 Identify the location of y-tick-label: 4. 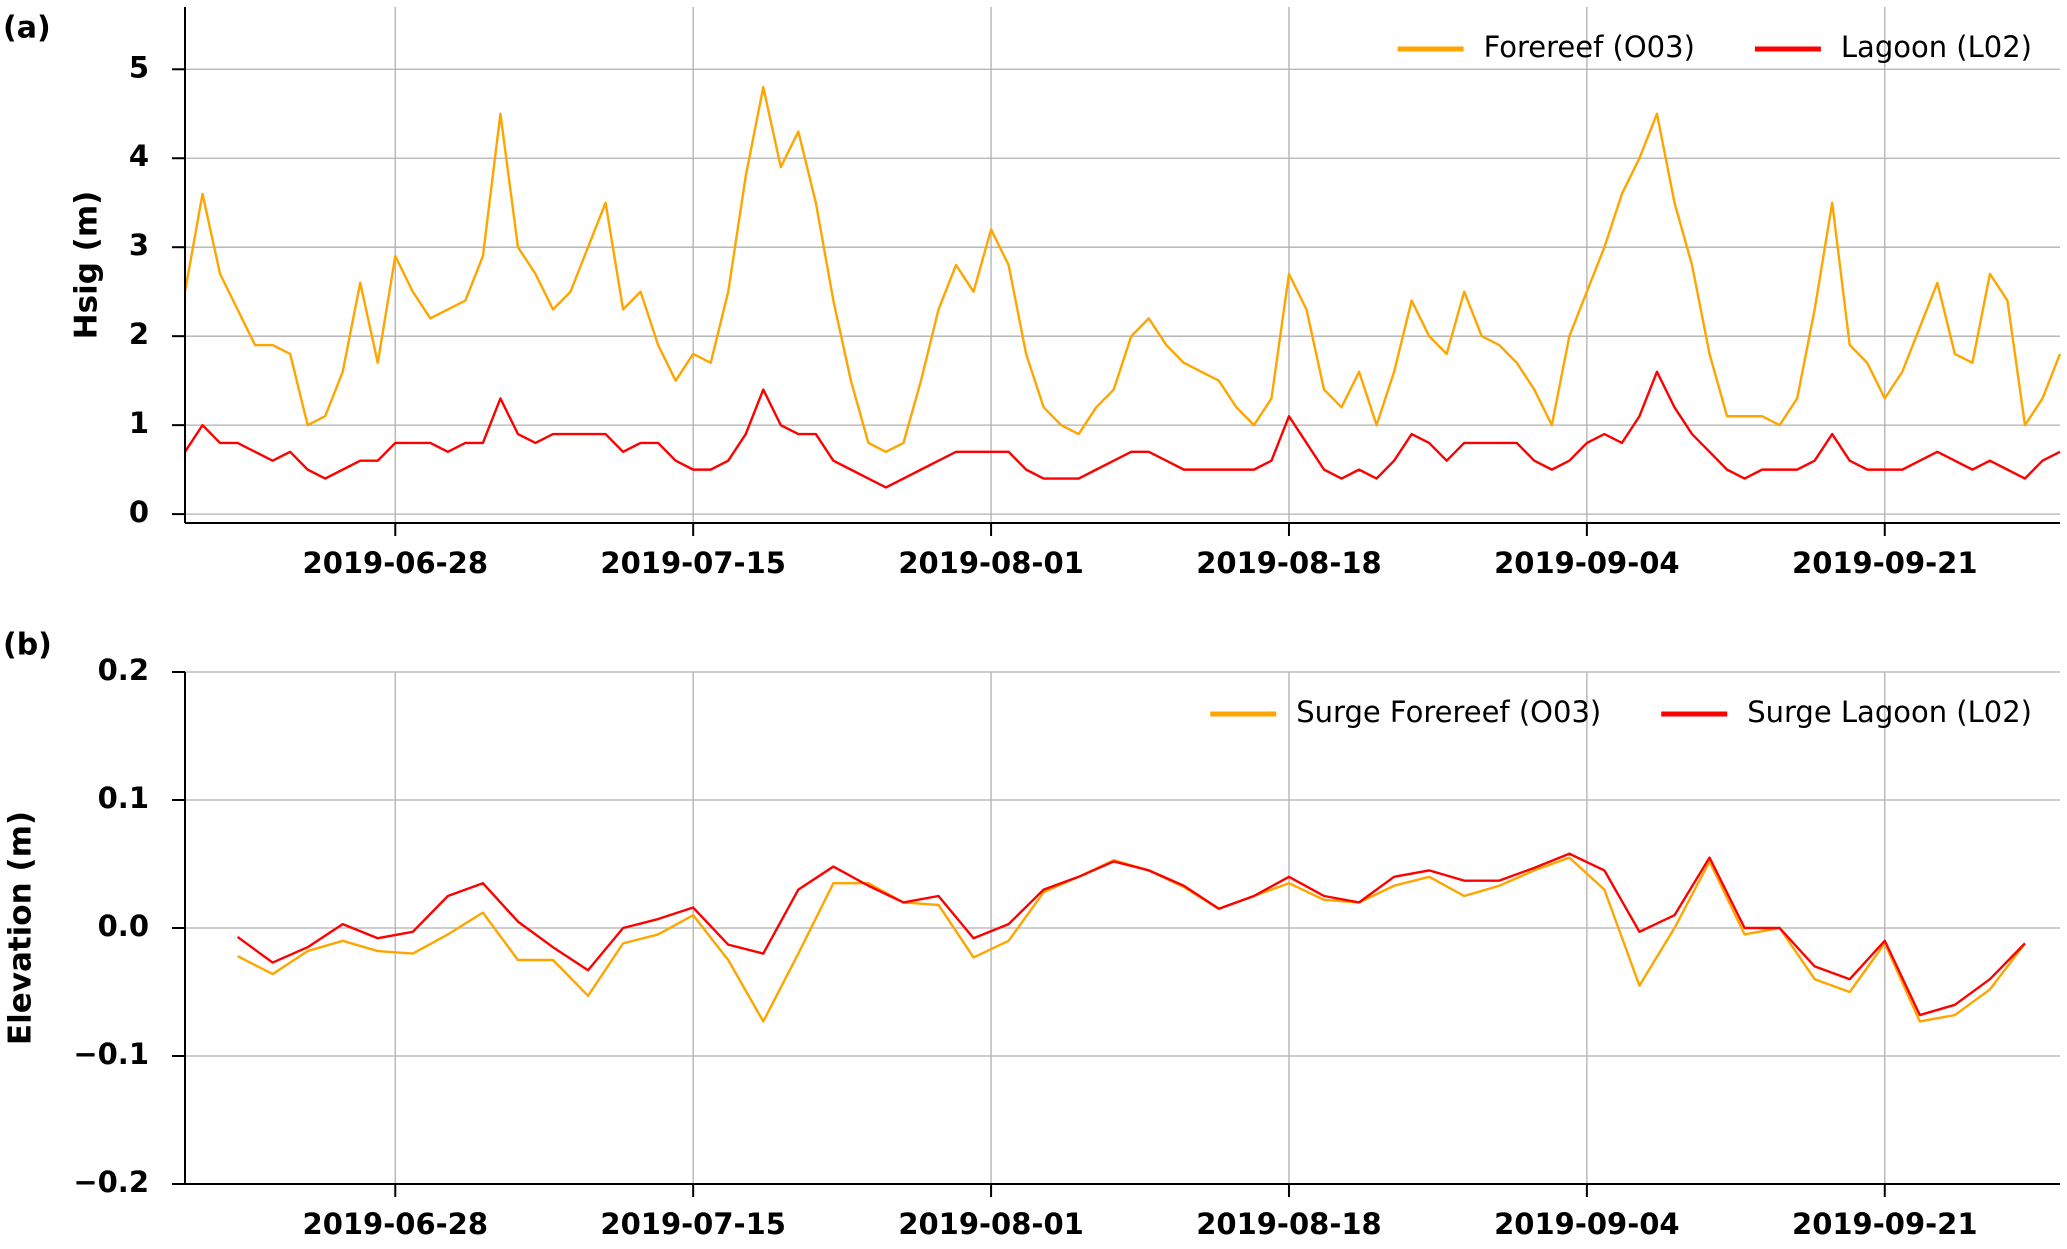
(139, 156).